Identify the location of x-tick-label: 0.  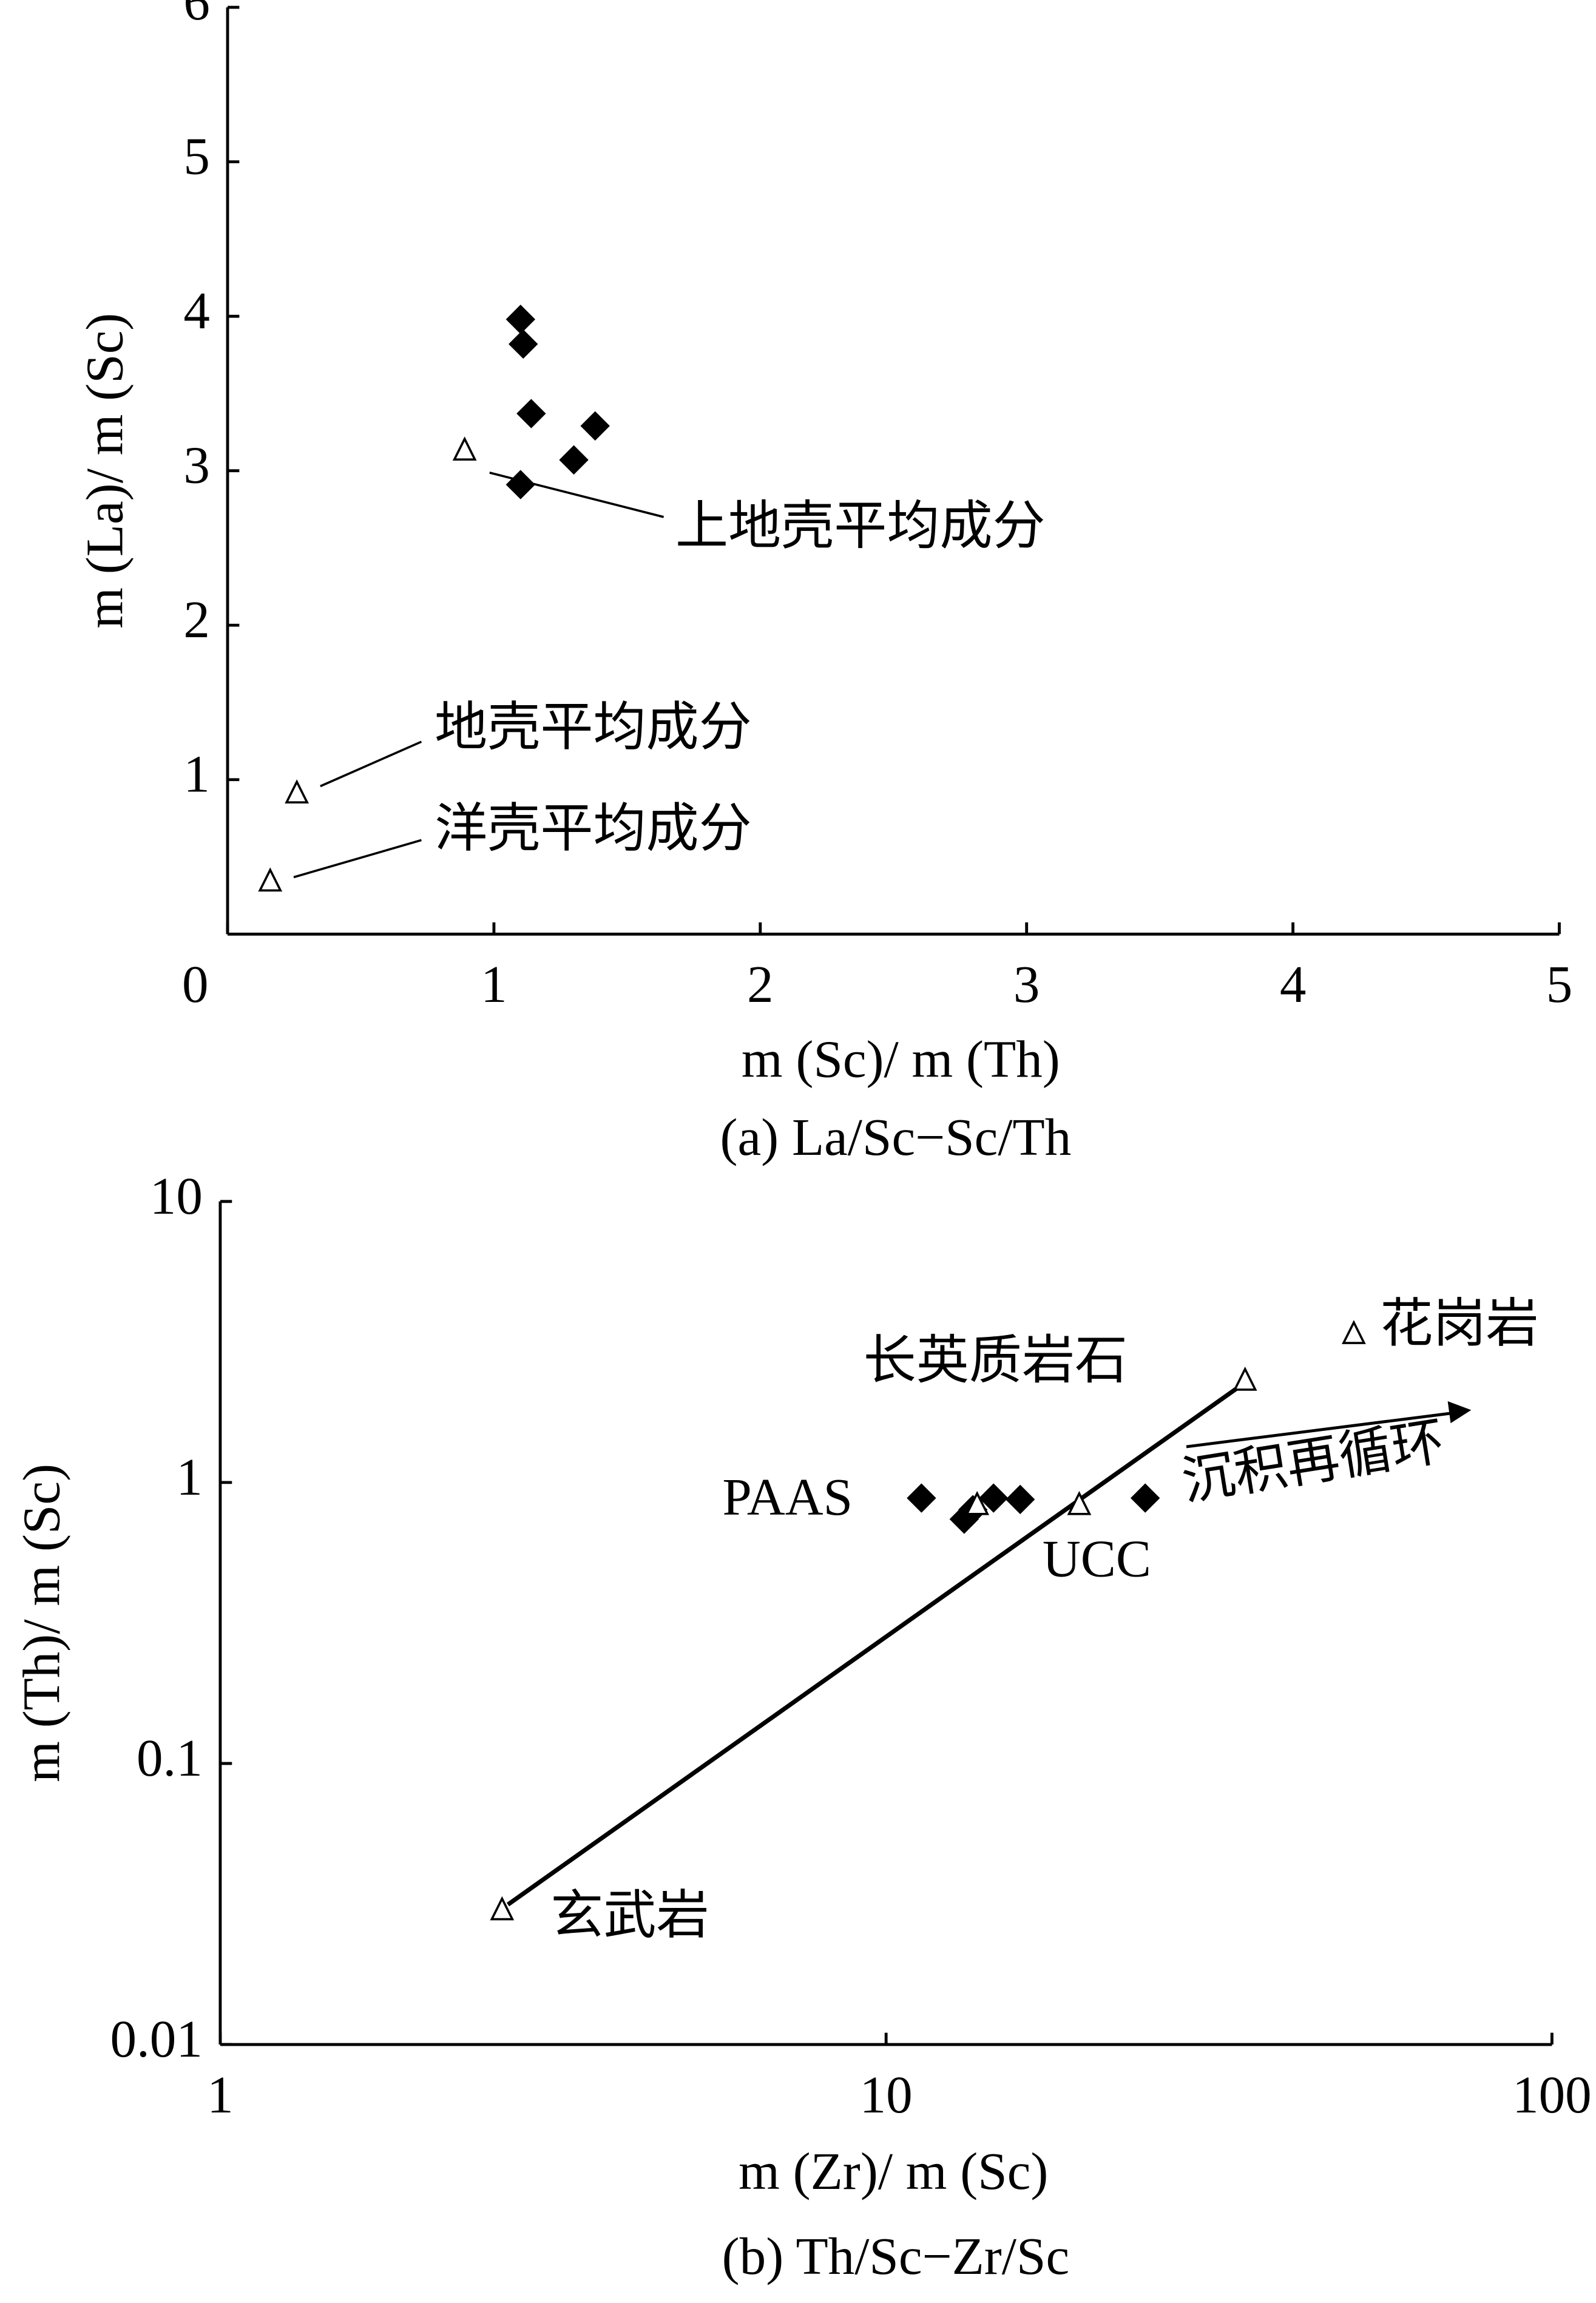
(195, 984).